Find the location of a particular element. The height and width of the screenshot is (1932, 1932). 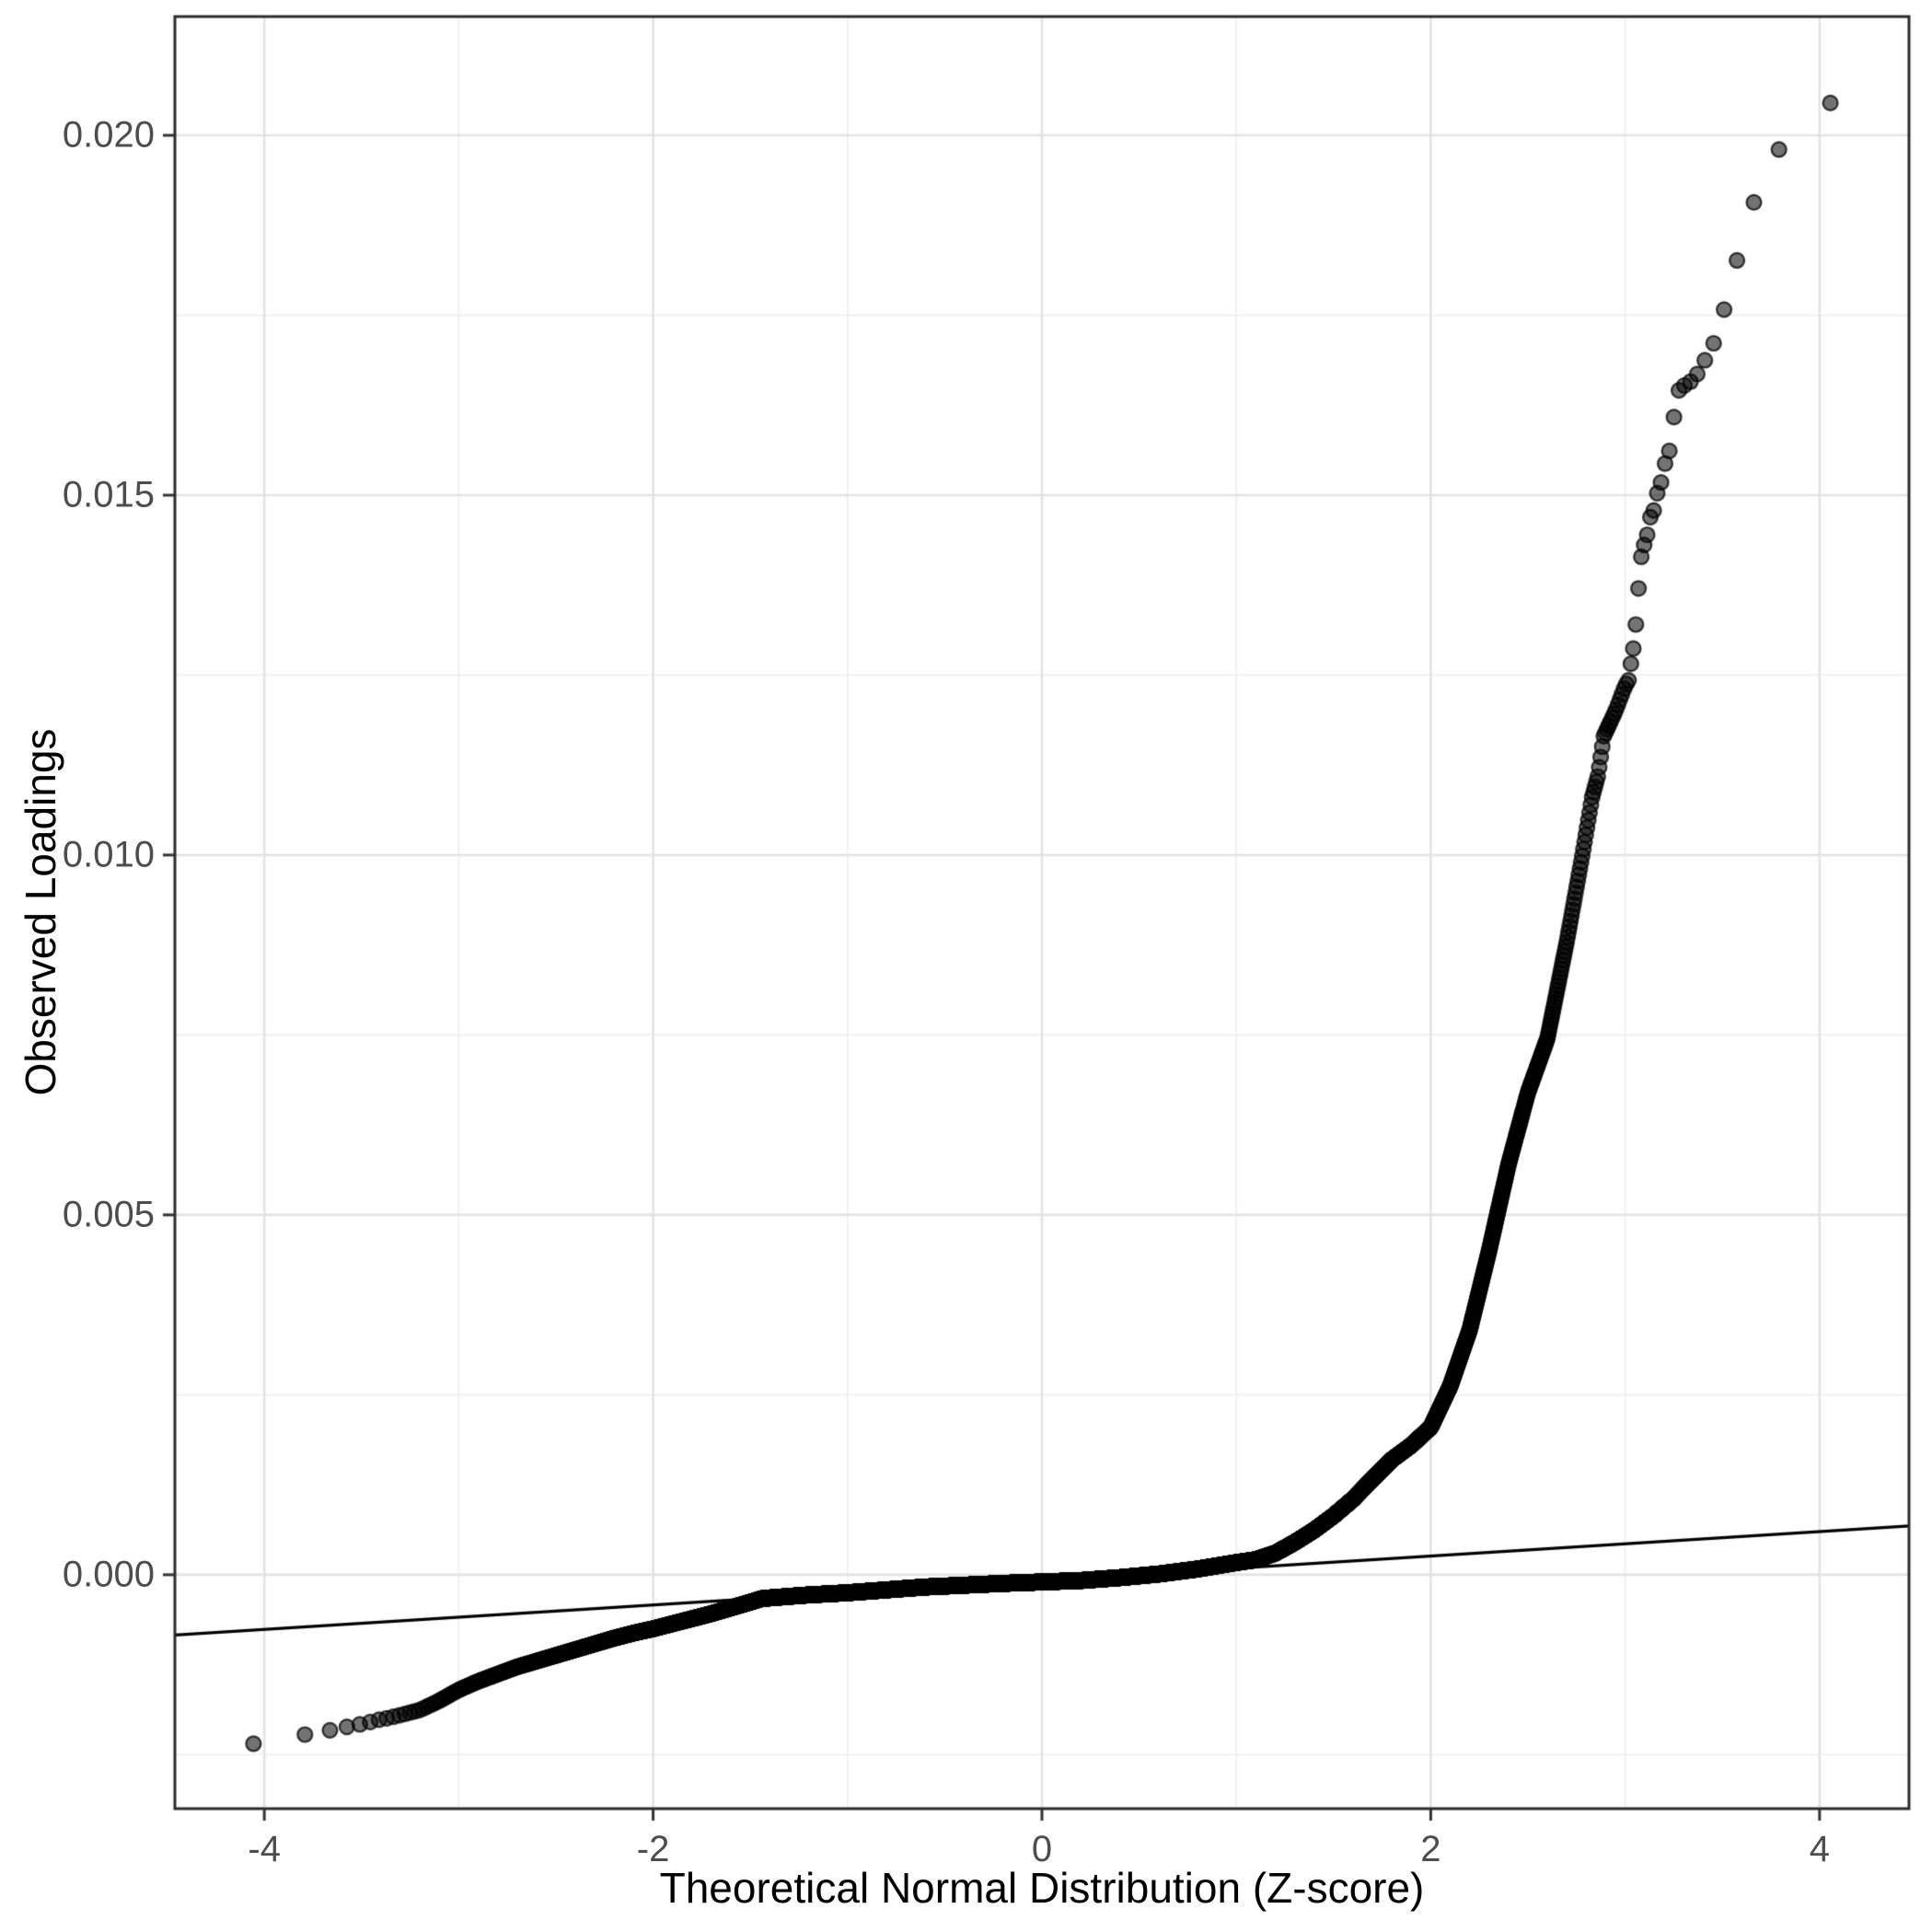

y-axis-title: Observed Loadings is located at coordinates (40, 912).